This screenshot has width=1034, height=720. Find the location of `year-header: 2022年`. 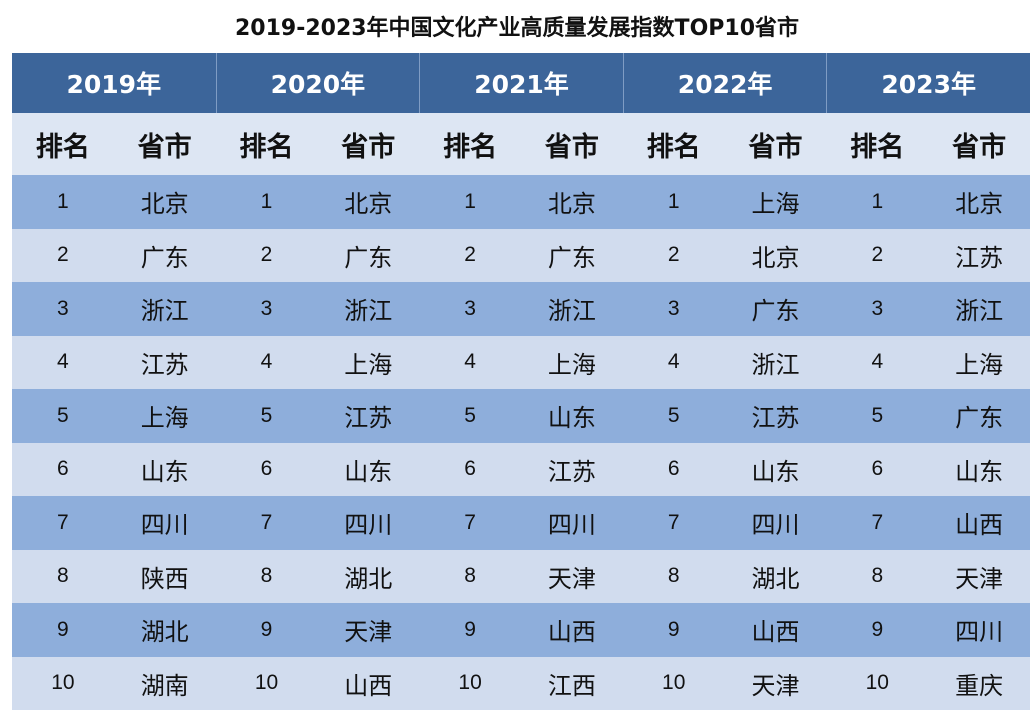

year-header: 2022年 is located at coordinates (724, 83).